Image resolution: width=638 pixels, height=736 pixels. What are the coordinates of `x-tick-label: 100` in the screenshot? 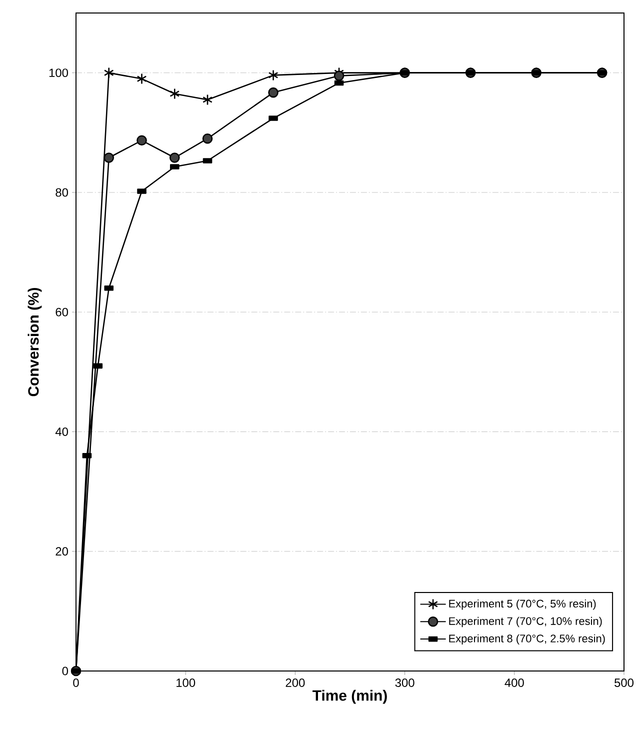 It's located at (186, 682).